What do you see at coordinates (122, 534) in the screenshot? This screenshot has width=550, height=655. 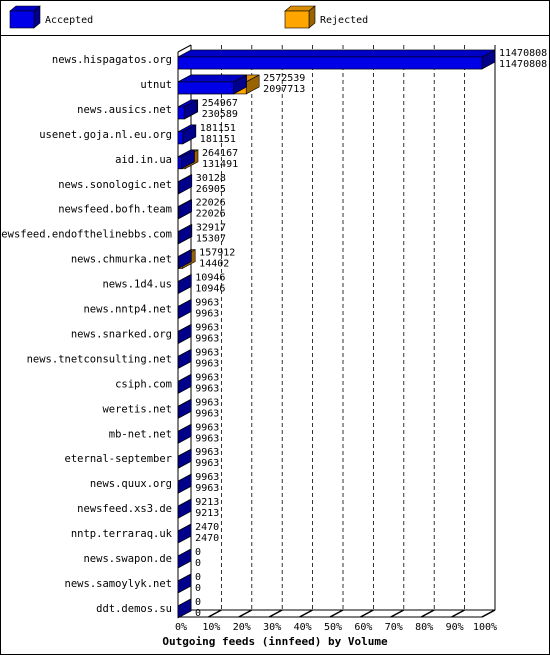 I see `y-tick-label: nntp.terraraq.uk` at bounding box center [122, 534].